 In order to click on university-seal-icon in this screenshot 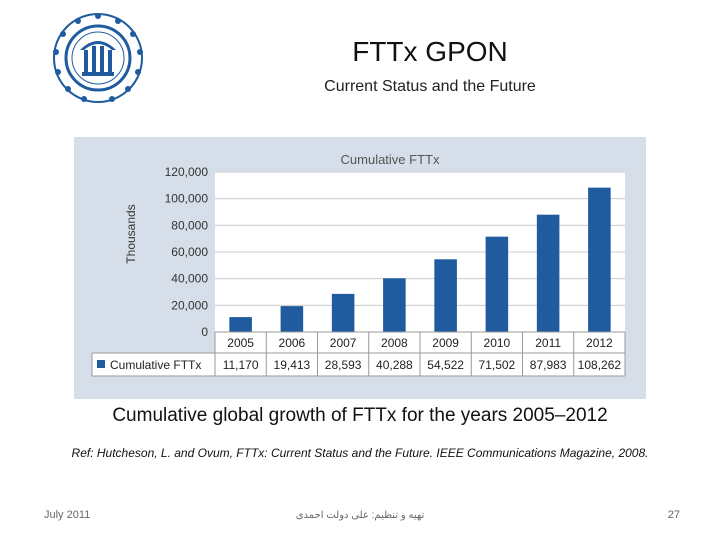, I will do `click(98, 58)`.